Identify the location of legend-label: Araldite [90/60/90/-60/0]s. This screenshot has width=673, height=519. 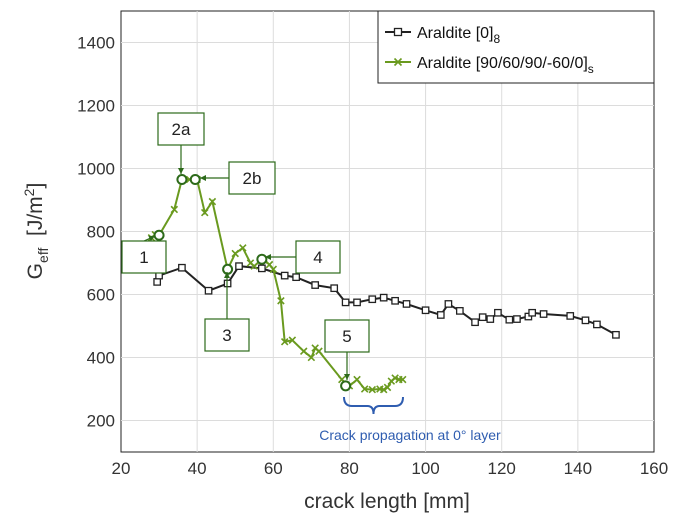
(505, 65).